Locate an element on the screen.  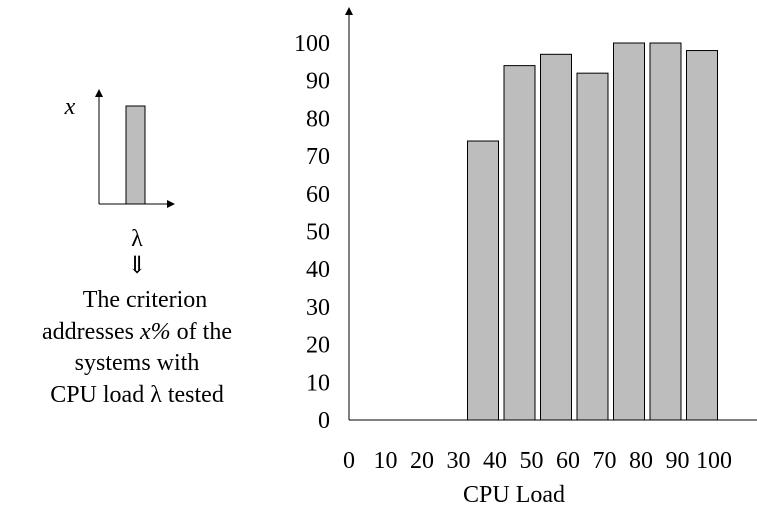
y-tick-labels: 0 10 20 30 40 50 60 70 80 90 100 is located at coordinates (312, 232).